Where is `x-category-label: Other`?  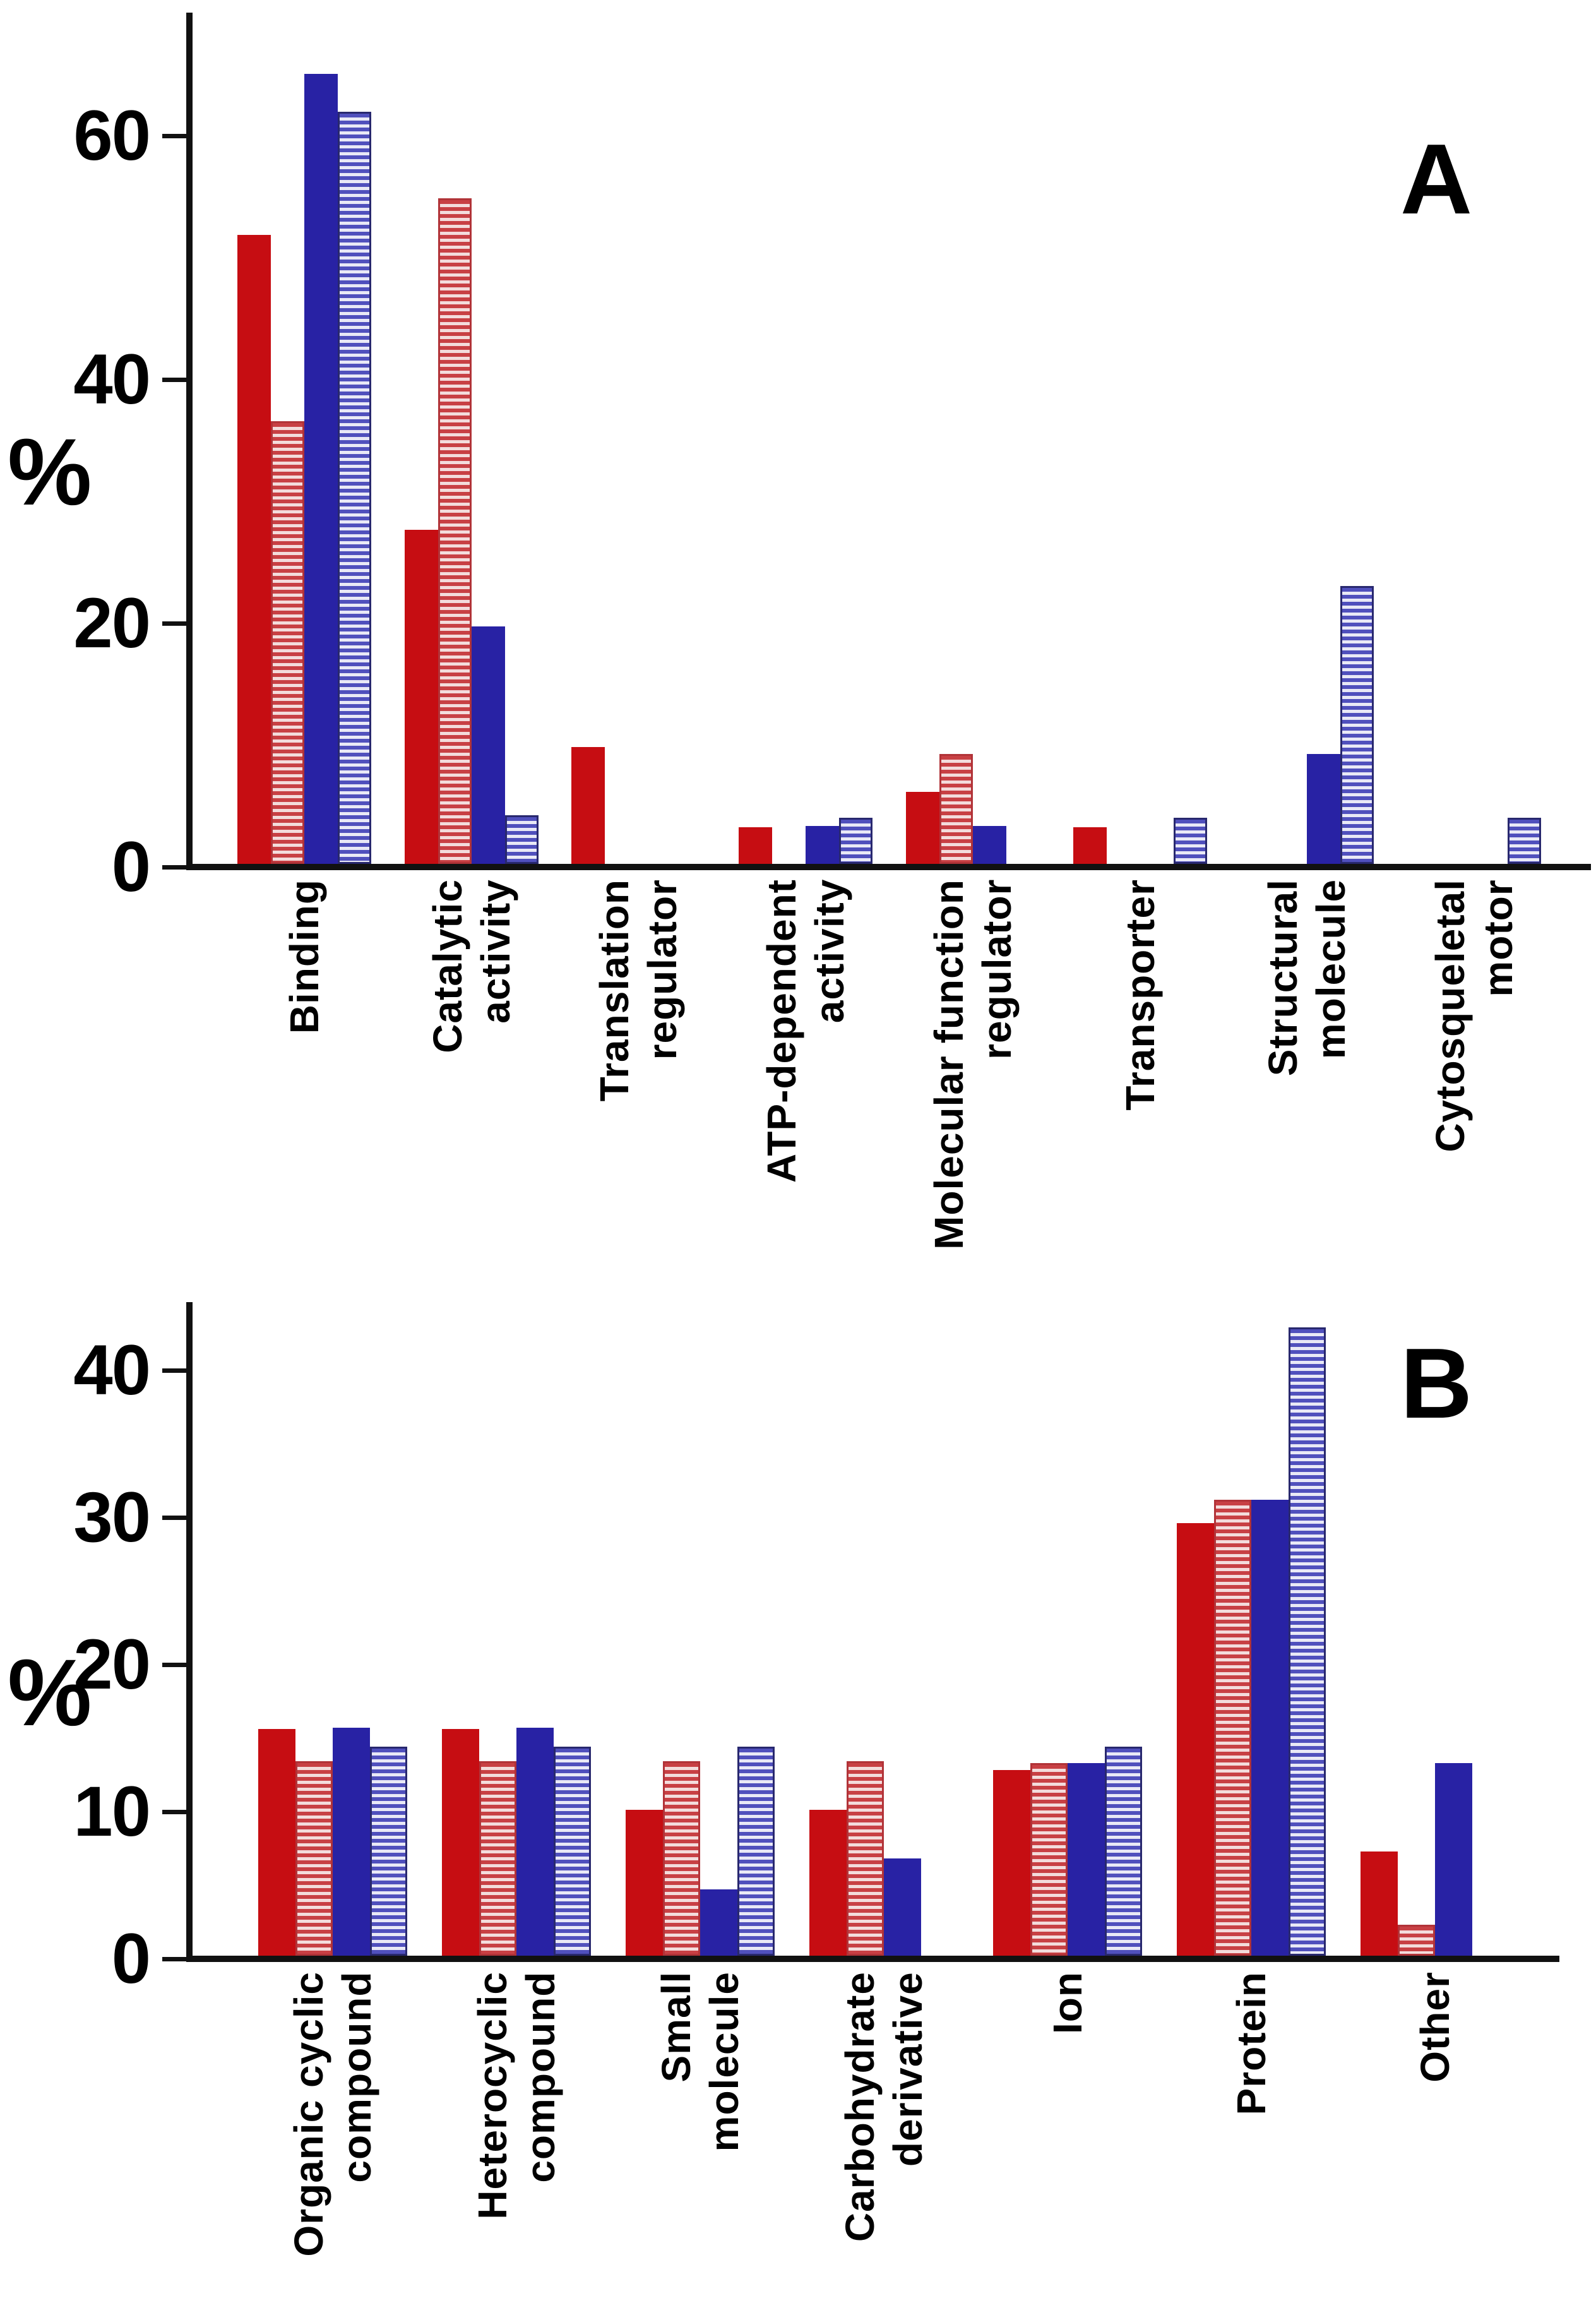 x-category-label: Other is located at coordinates (1435, 2027).